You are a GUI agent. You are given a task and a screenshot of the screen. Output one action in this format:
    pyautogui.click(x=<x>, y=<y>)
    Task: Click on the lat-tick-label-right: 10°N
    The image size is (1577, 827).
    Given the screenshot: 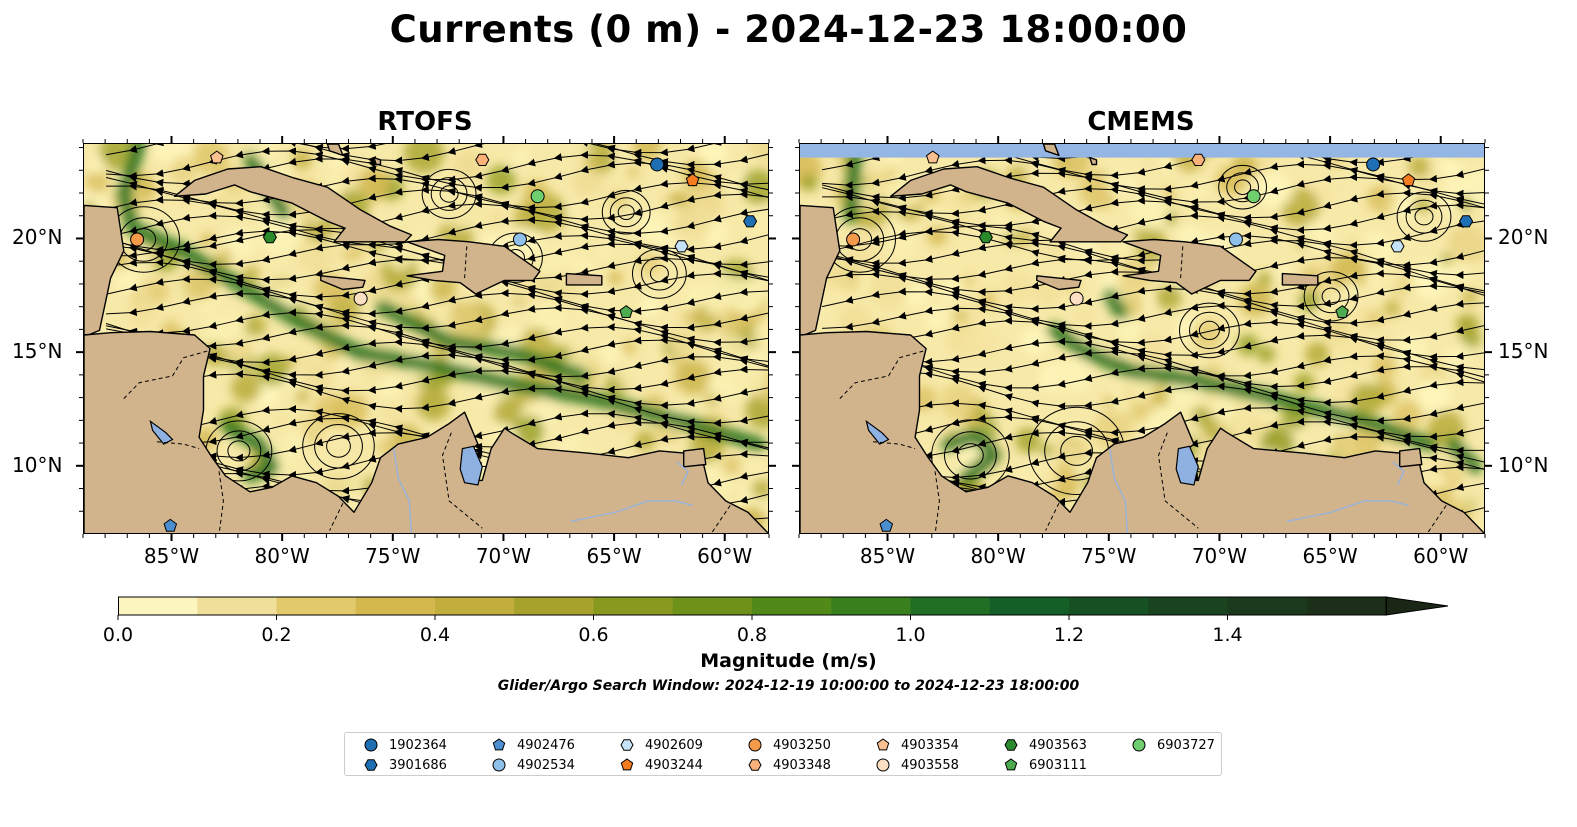 What is the action you would take?
    pyautogui.click(x=1523, y=464)
    